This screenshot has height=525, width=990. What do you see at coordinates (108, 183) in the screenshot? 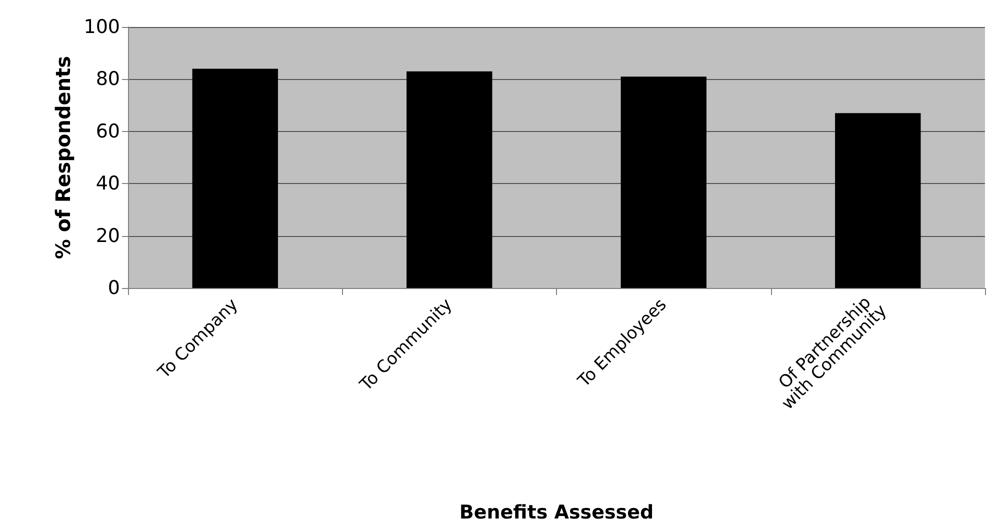
I see `y-tick-label: 40` at bounding box center [108, 183].